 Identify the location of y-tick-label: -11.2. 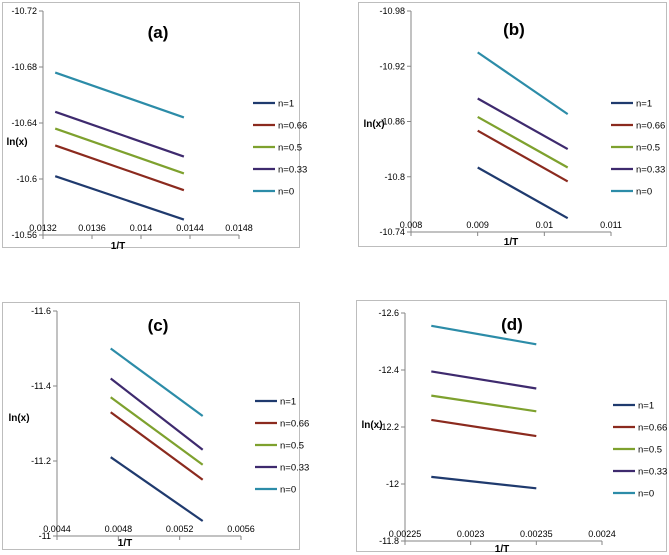
(41, 461).